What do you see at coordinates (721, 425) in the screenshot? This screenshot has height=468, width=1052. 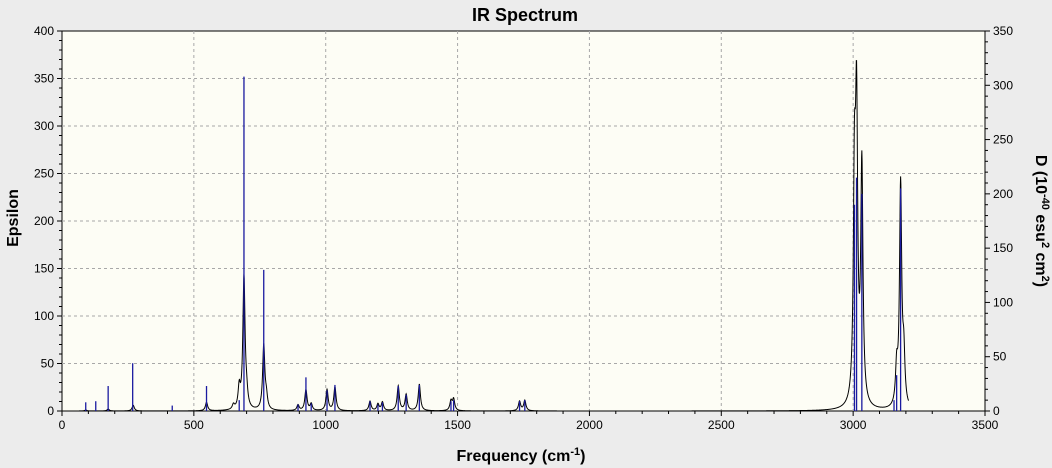 I see `x-tick-label: 2500` at bounding box center [721, 425].